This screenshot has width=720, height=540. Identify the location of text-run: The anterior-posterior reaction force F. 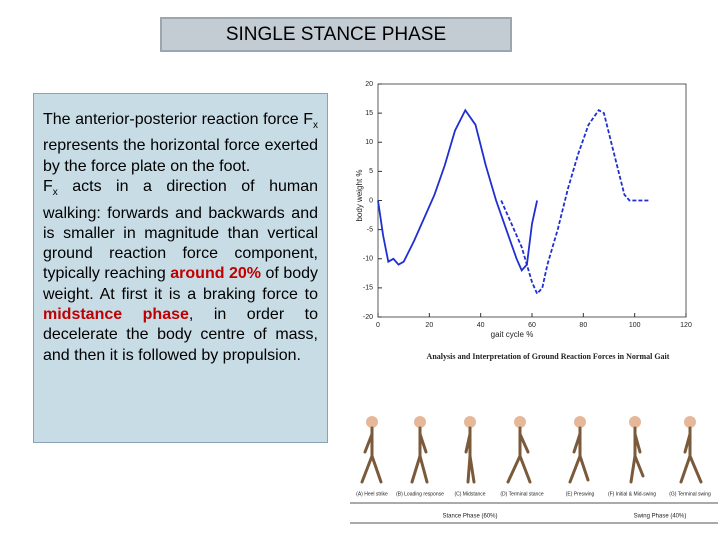
(178, 119).